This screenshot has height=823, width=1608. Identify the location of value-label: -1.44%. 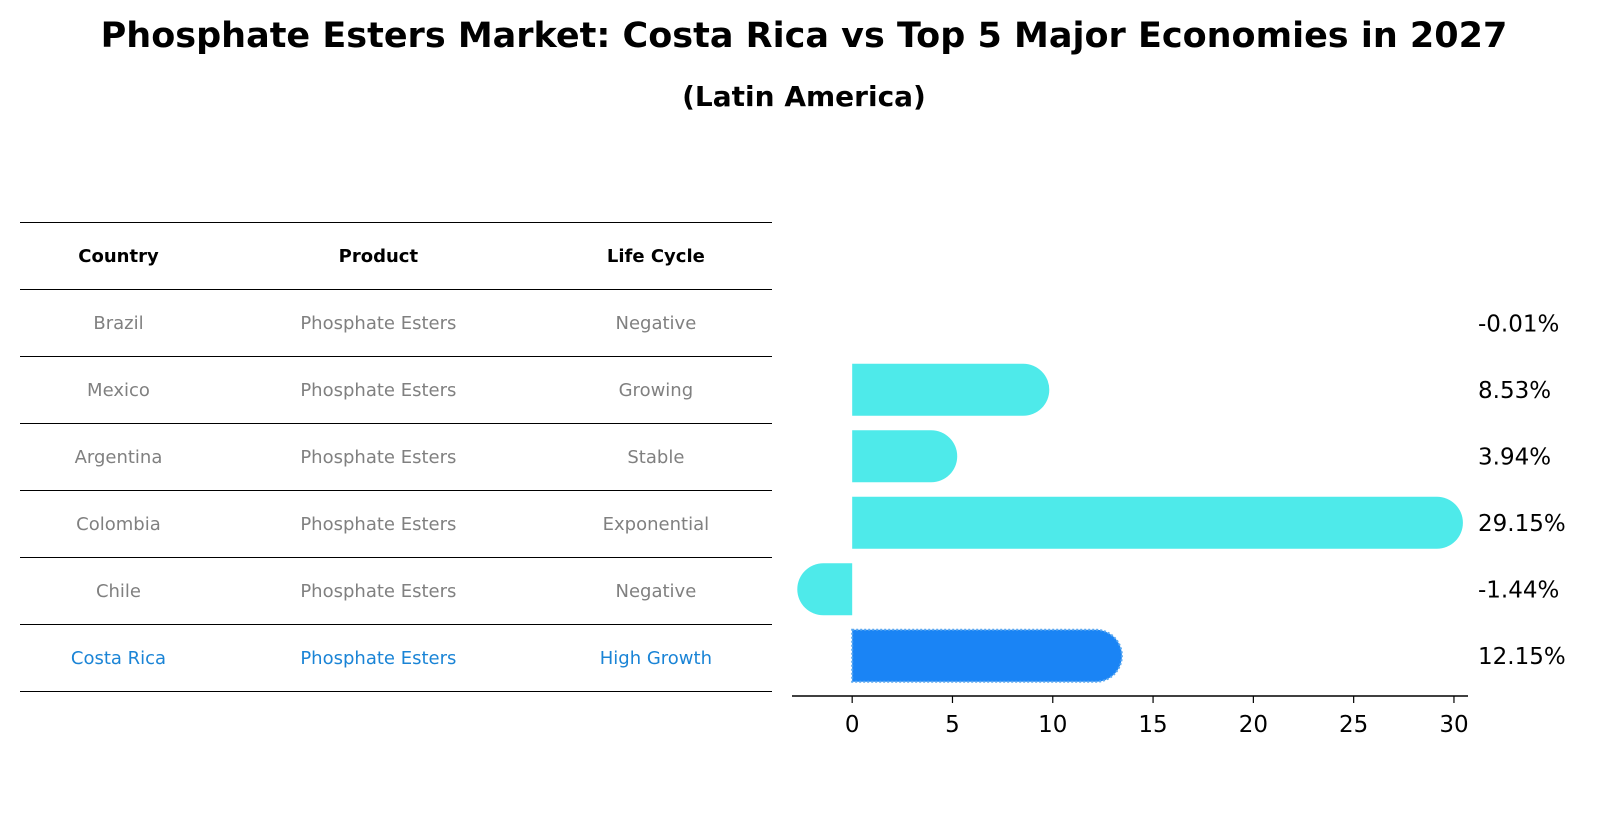
(1518, 590).